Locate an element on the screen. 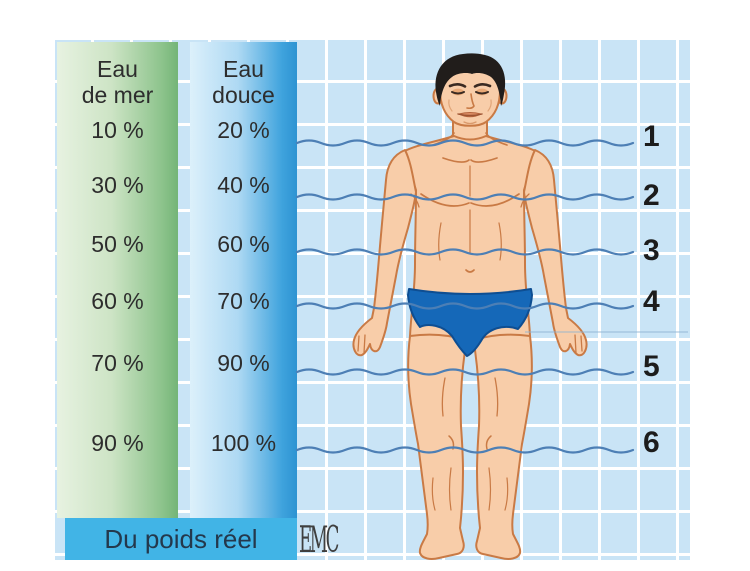 Image resolution: width=750 pixels, height=571 pixels. level-number-2: 2 is located at coordinates (651, 195).